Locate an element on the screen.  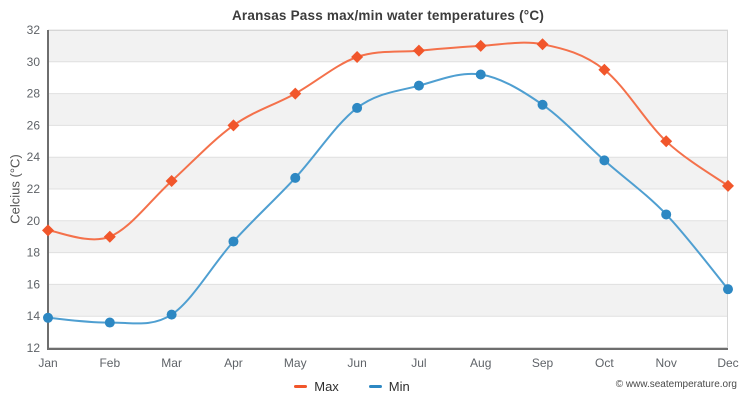
x-tick-label: Apr is located at coordinates (233, 363).